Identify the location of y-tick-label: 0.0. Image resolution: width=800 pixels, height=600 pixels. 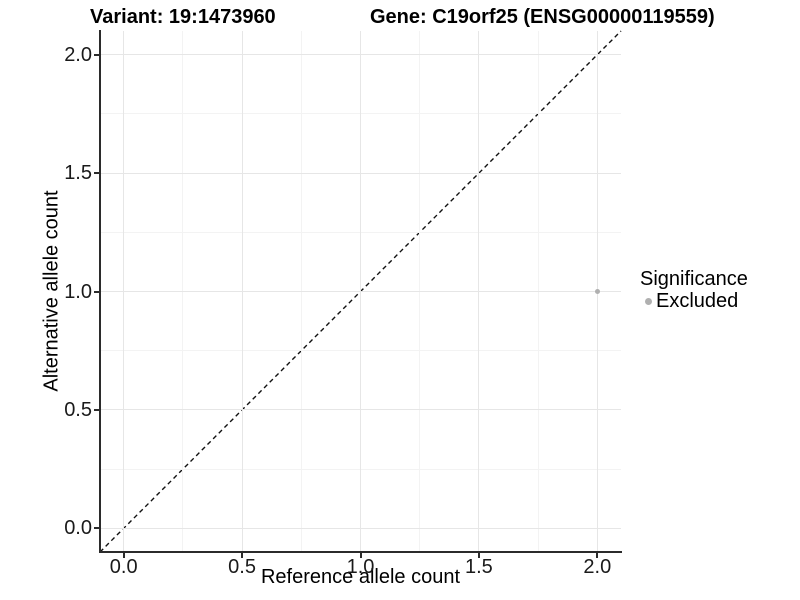
(78, 528).